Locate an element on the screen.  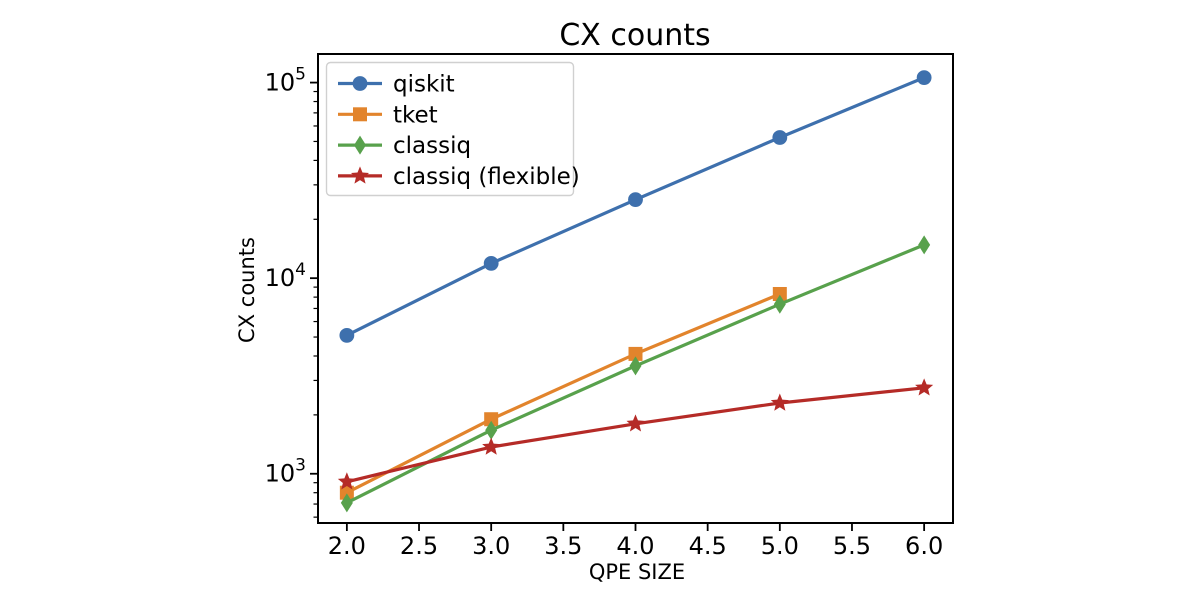
series-line-classiq-flexible is located at coordinates (635, 435).